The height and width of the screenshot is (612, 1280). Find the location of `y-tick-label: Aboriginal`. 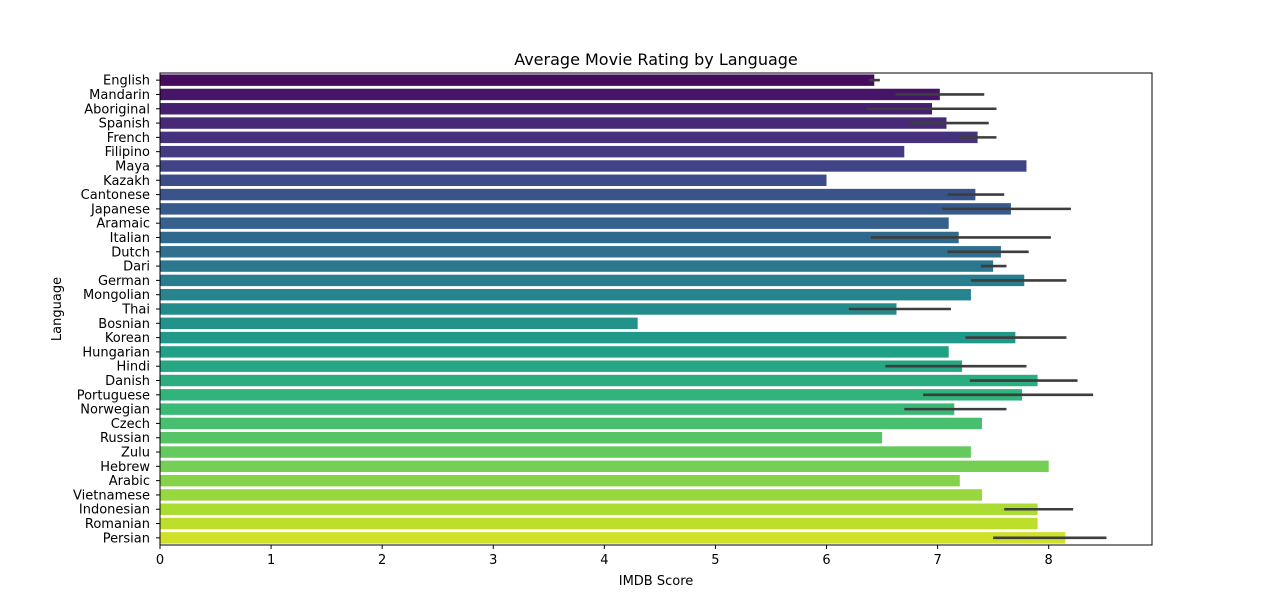

y-tick-label: Aboriginal is located at coordinates (117, 109).